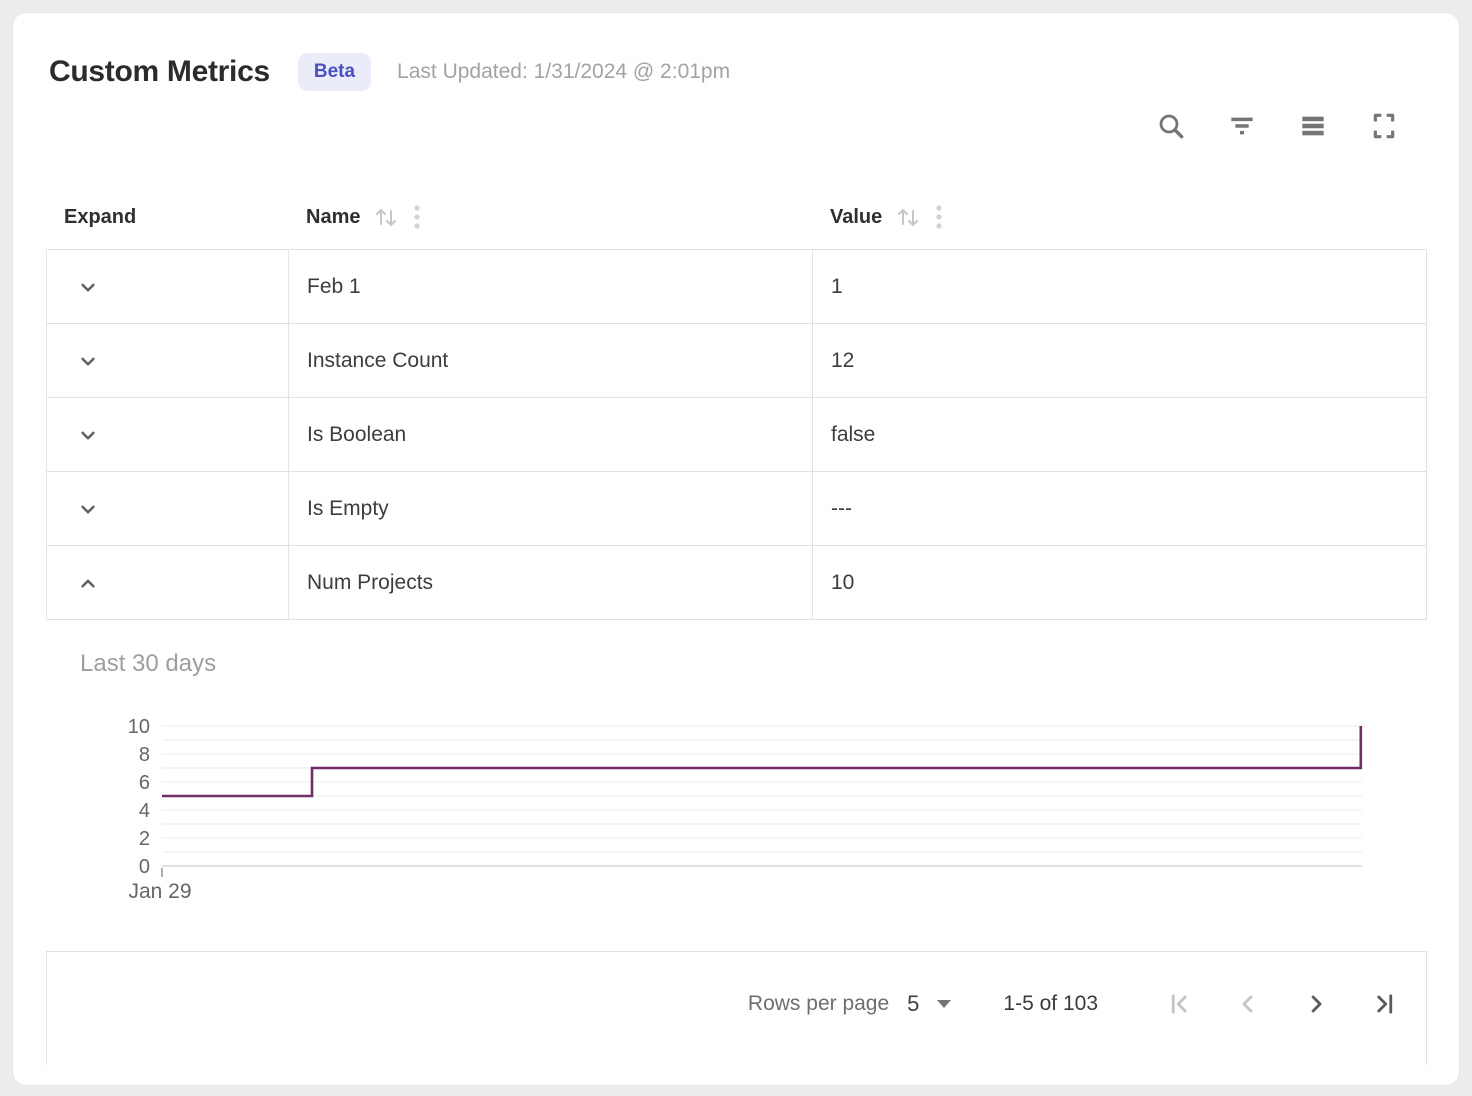  I want to click on metric-name: Feb 1, so click(551, 286).